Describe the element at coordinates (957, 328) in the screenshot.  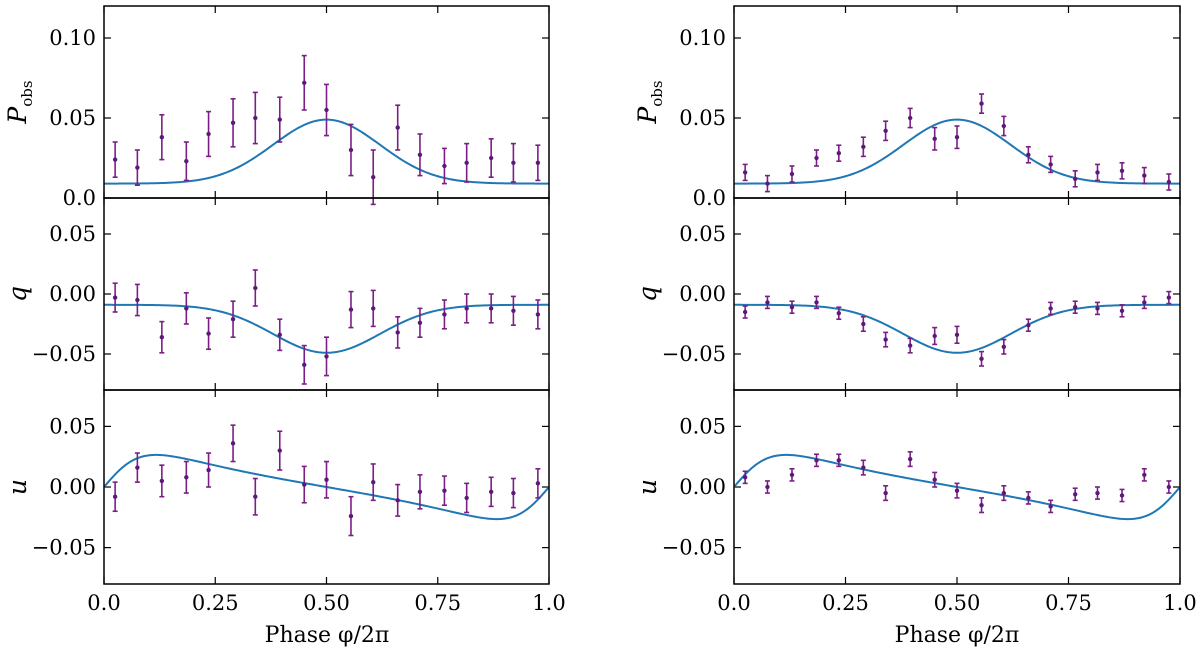
I see `model-curve` at that location.